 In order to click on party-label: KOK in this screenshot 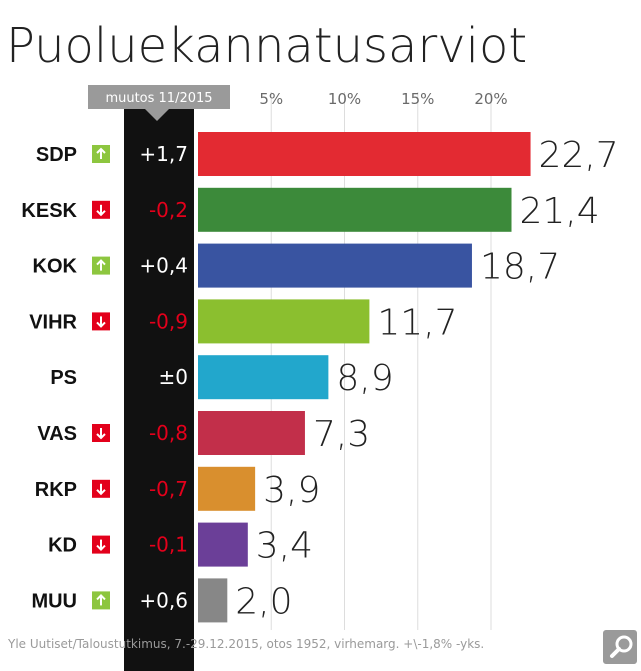, I will do `click(55, 267)`.